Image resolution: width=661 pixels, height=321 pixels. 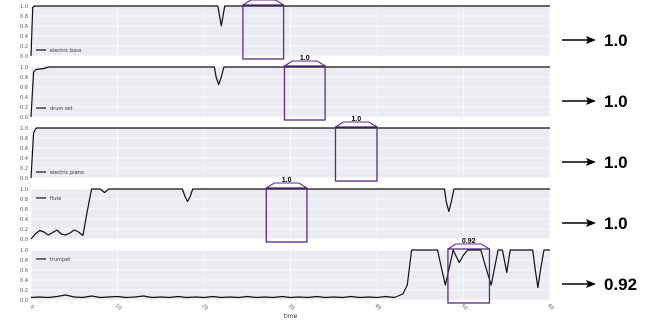 What do you see at coordinates (60, 260) in the screenshot?
I see `legend-label: trumpet` at bounding box center [60, 260].